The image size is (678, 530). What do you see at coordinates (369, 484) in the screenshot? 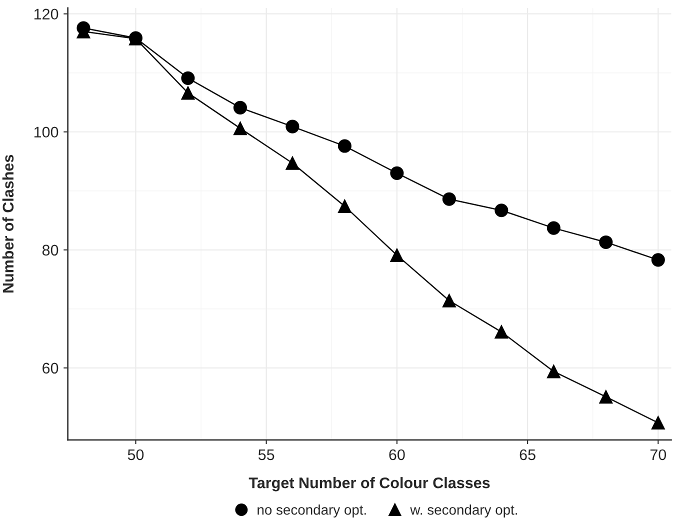
I see `x-axis-title: Target Number of Colour Classes` at bounding box center [369, 484].